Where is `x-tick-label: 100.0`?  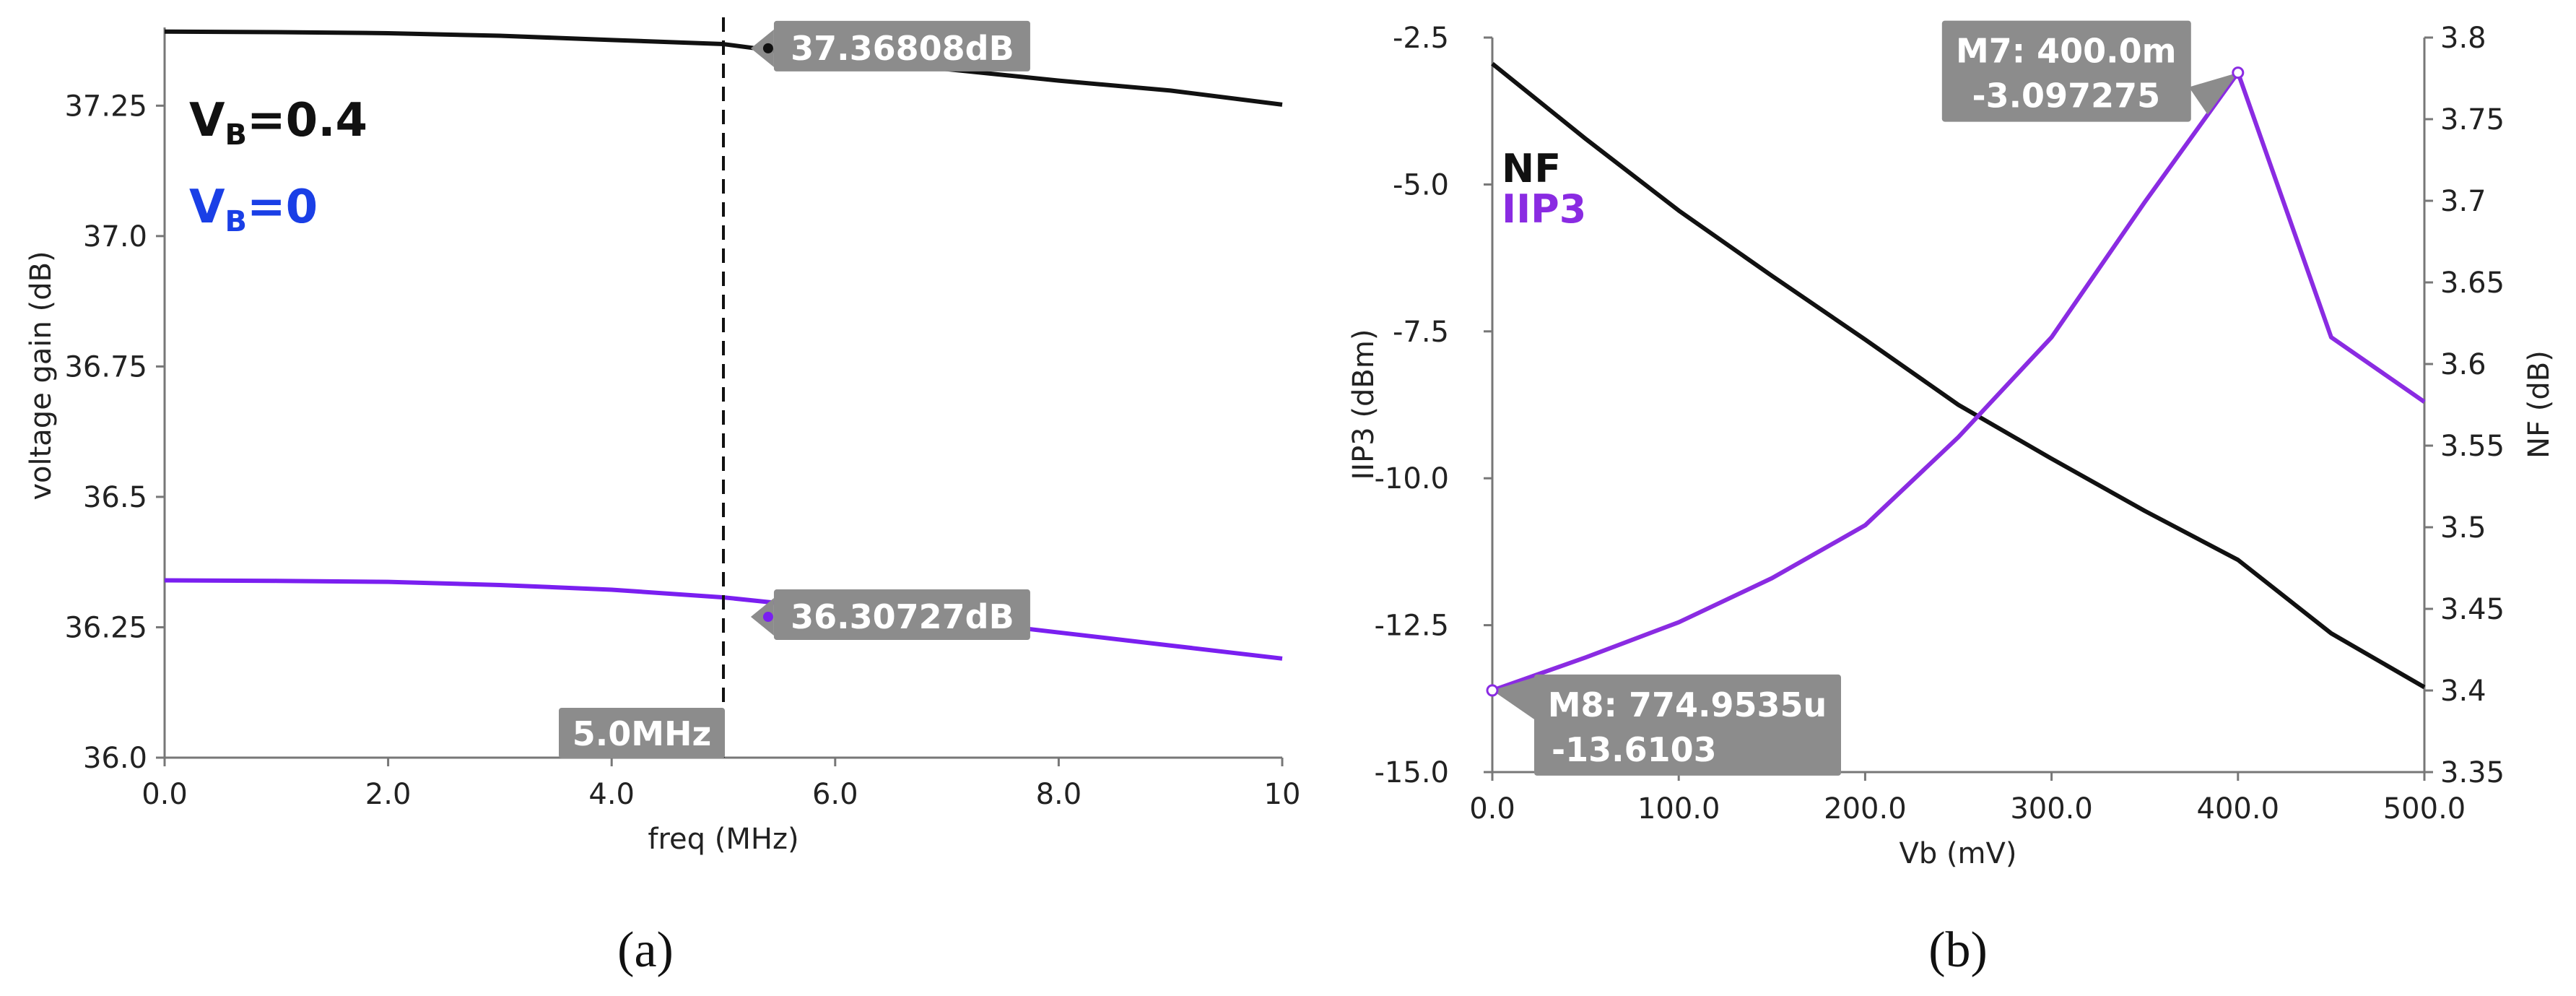 x-tick-label: 100.0 is located at coordinates (1678, 809).